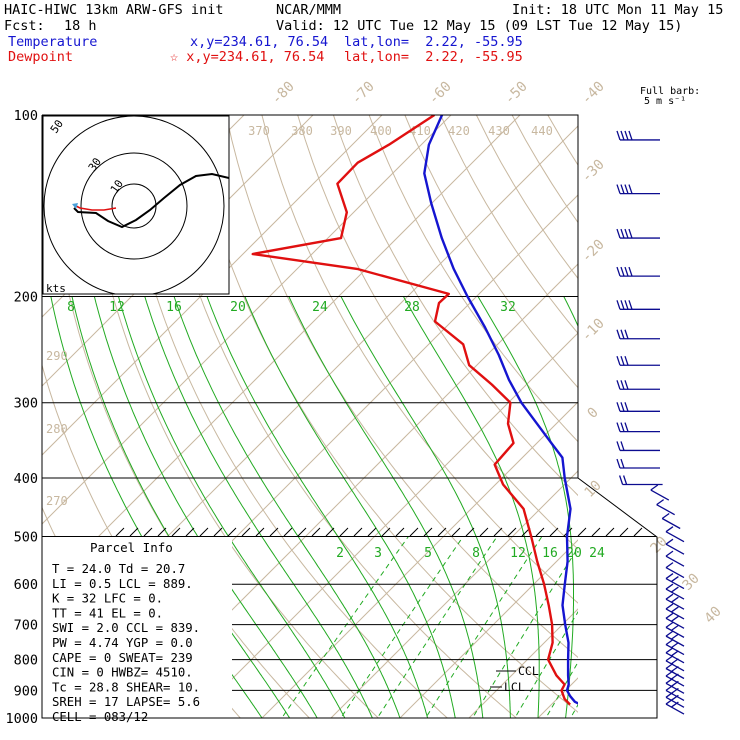 This screenshot has height=740, width=740. Describe the element at coordinates (57, 501) in the screenshot. I see `isentrope-label: 270` at that location.